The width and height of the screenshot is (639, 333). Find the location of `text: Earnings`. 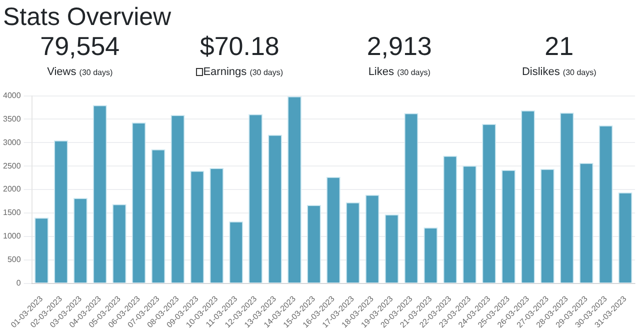

text: Earnings is located at coordinates (225, 72).